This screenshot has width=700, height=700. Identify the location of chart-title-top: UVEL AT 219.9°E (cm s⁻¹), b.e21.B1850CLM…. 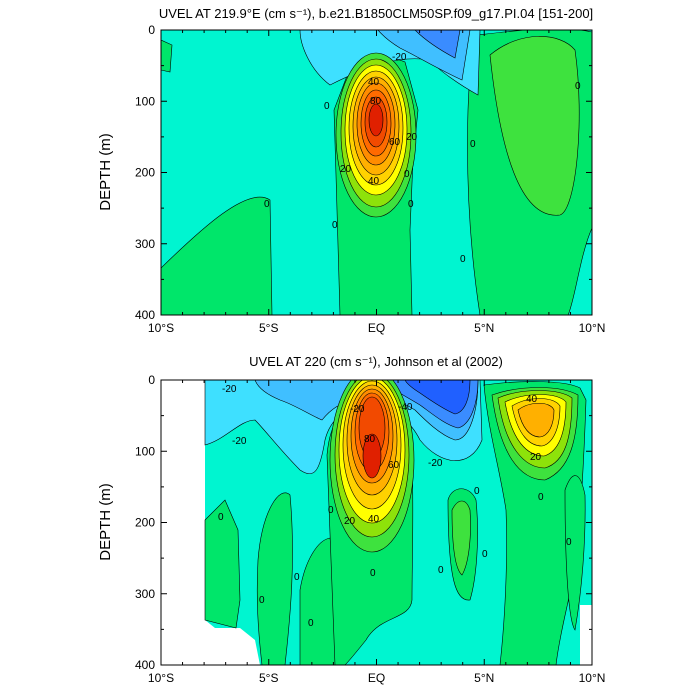
(376, 13).